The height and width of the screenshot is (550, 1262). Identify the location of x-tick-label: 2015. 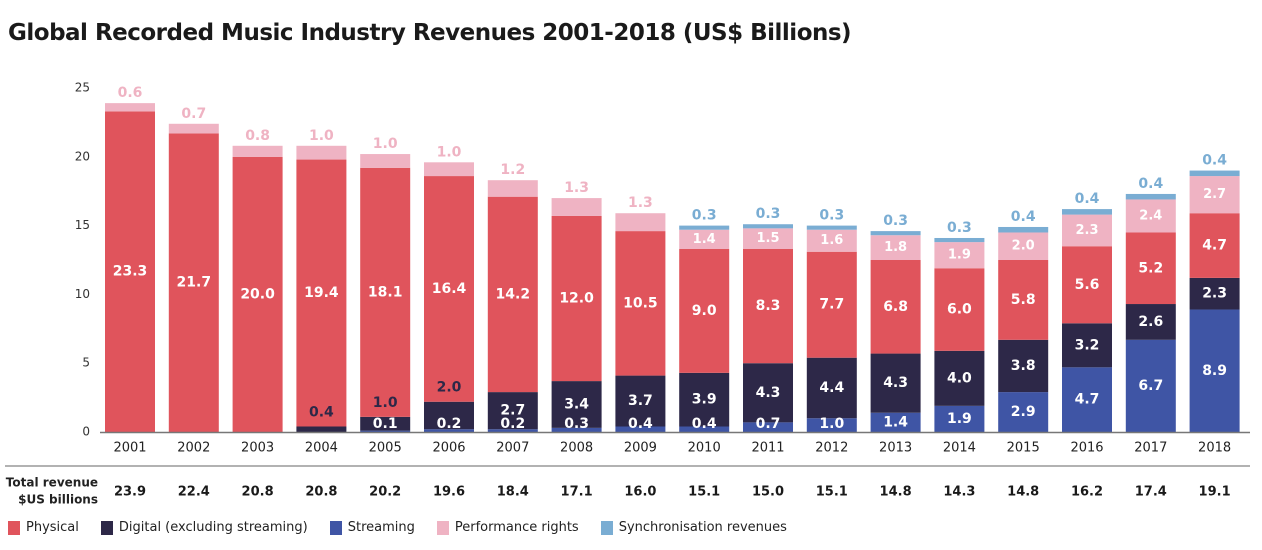
(1023, 448).